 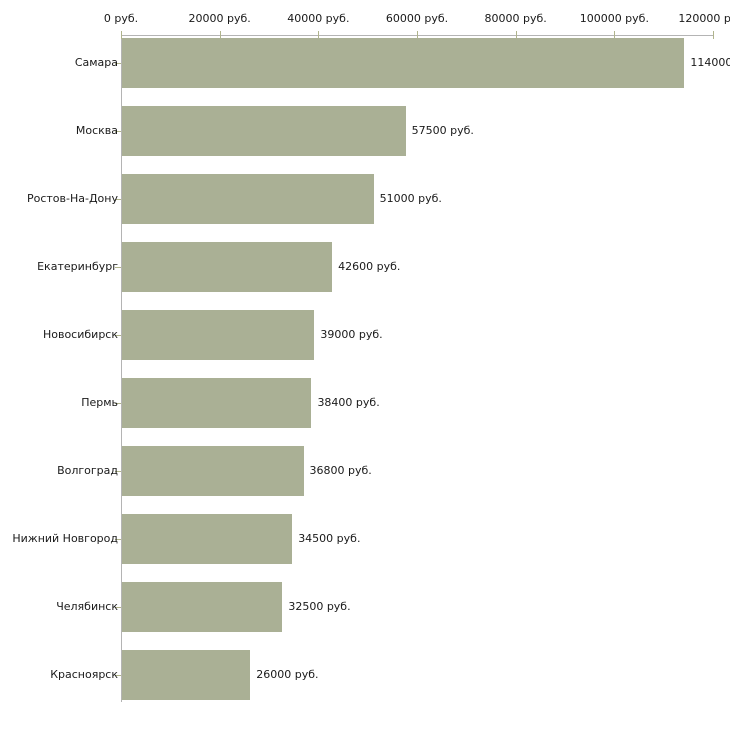 I want to click on category-label: Красноярск, so click(x=84, y=674).